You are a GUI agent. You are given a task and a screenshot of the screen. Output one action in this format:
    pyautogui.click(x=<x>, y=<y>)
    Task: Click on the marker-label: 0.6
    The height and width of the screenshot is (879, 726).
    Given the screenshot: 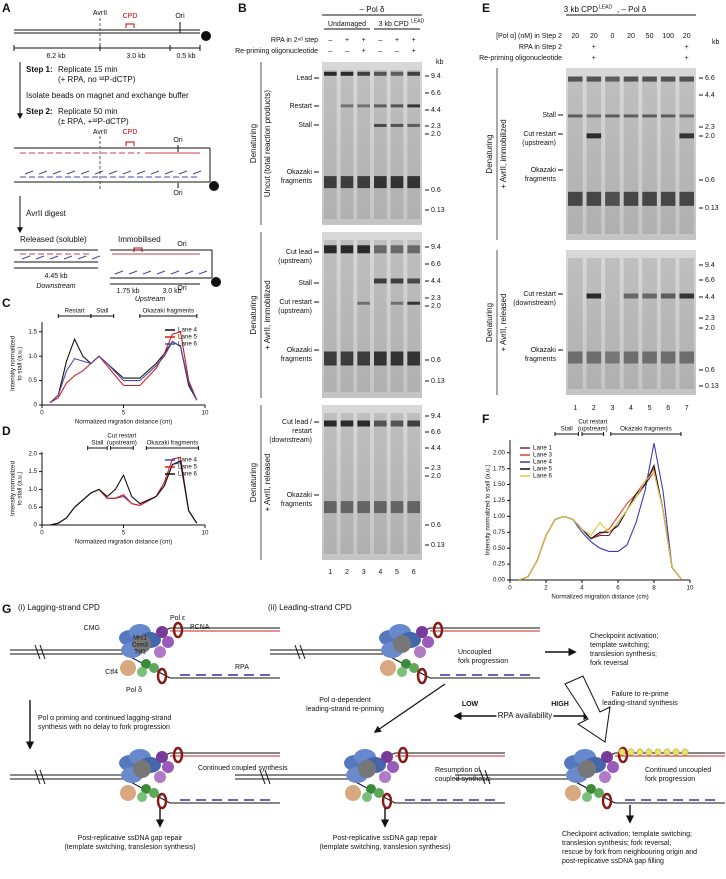 What is the action you would take?
    pyautogui.click(x=436, y=360)
    